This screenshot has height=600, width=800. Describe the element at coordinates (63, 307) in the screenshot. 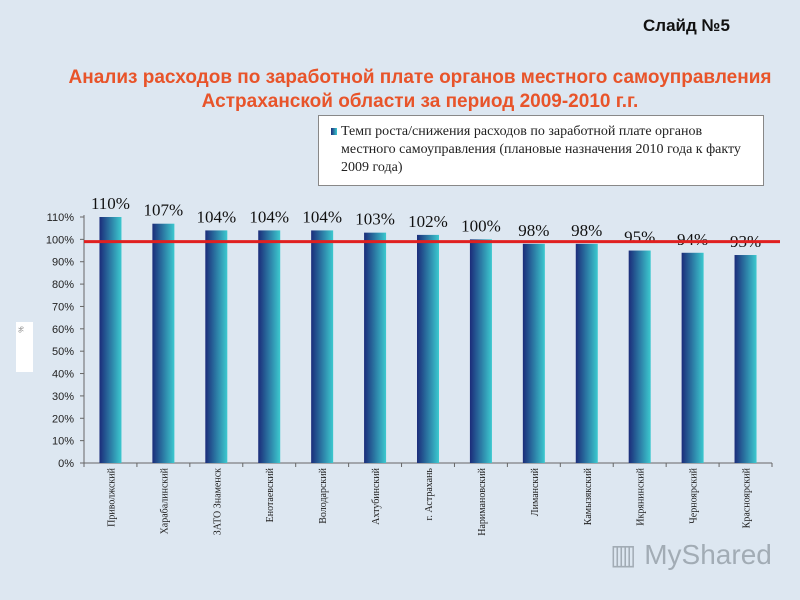

I see `y-tick-label: 70%` at that location.